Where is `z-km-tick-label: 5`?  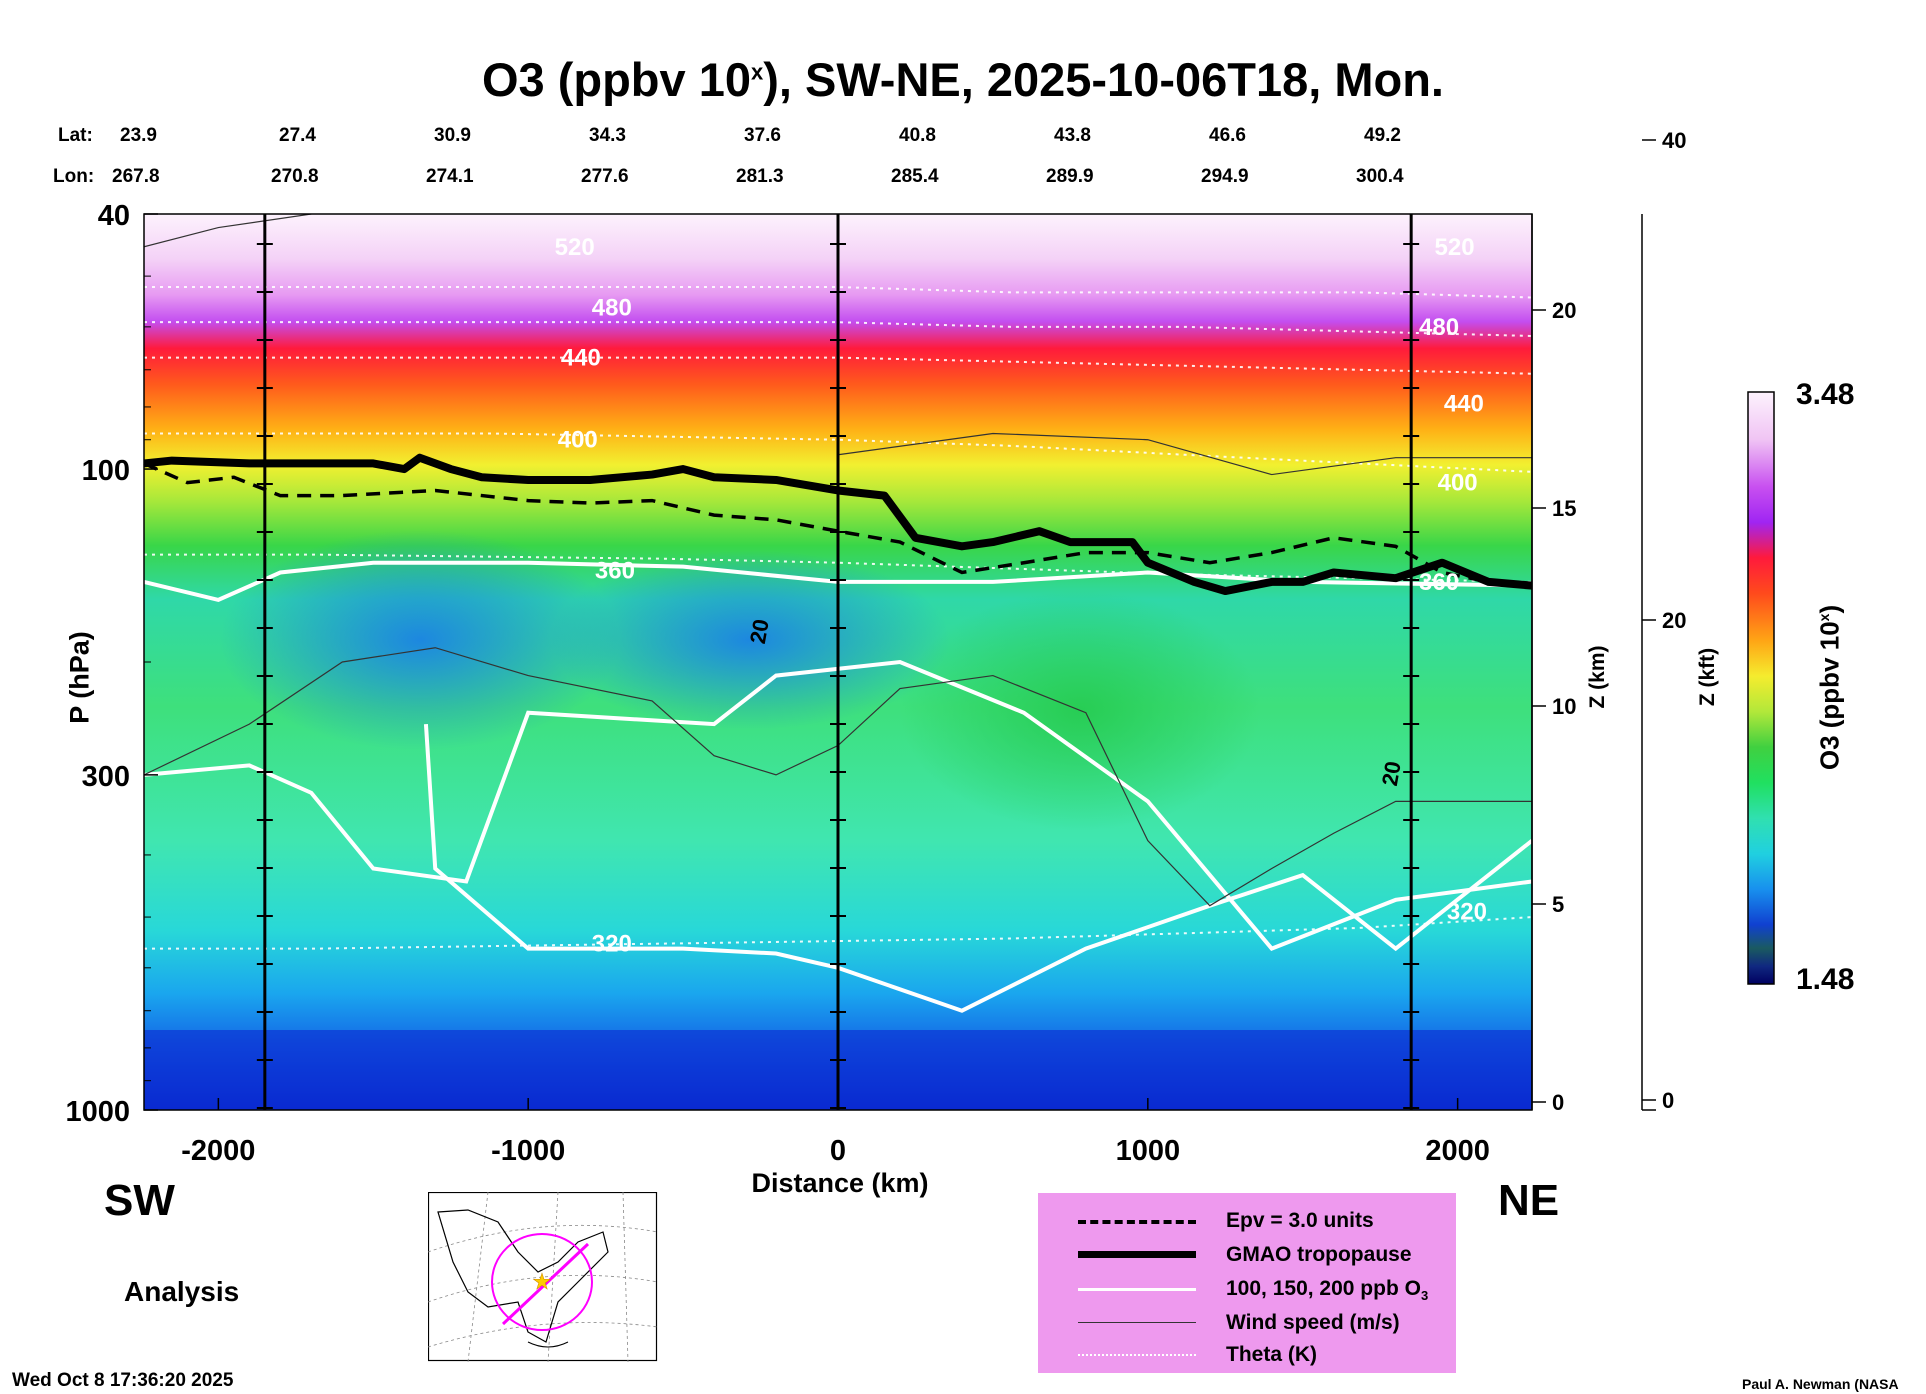 z-km-tick-label: 5 is located at coordinates (1558, 904).